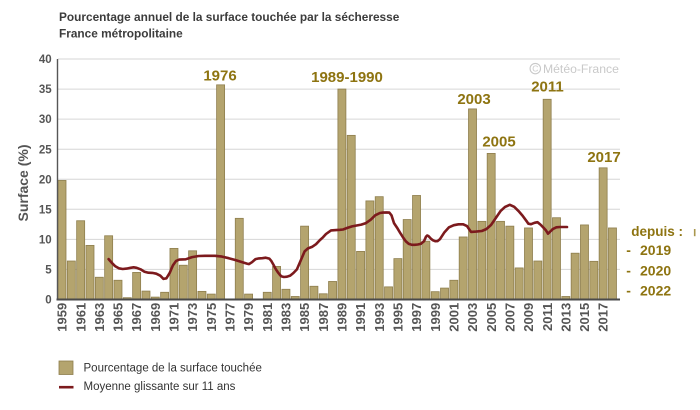 The width and height of the screenshot is (700, 410). Describe the element at coordinates (45, 180) in the screenshot. I see `svg-text: 20` at that location.